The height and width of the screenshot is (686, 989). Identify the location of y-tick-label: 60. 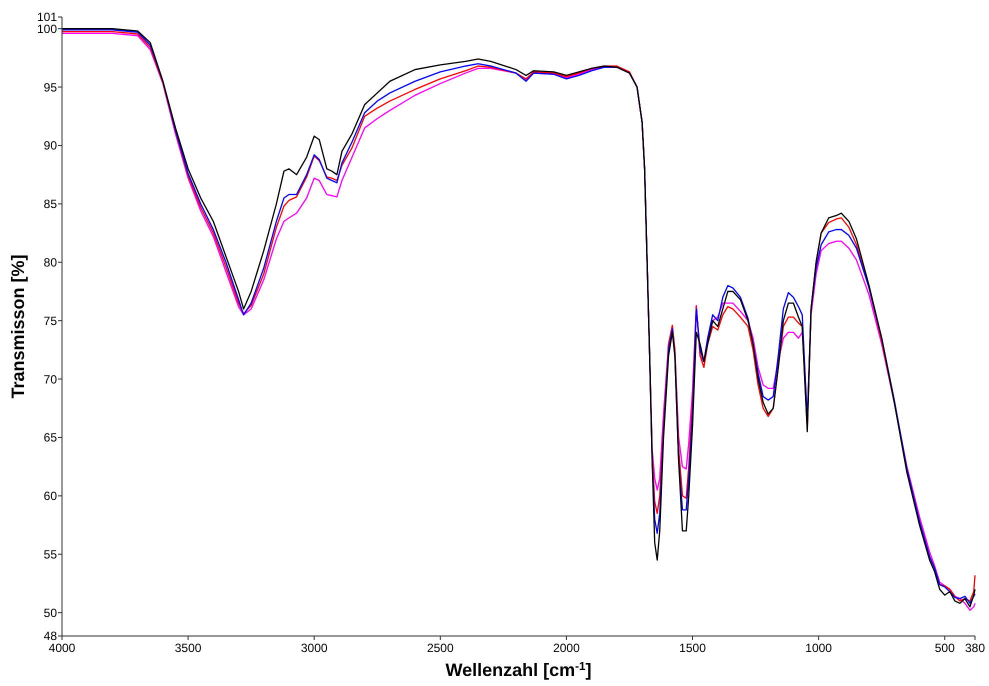
(51, 496).